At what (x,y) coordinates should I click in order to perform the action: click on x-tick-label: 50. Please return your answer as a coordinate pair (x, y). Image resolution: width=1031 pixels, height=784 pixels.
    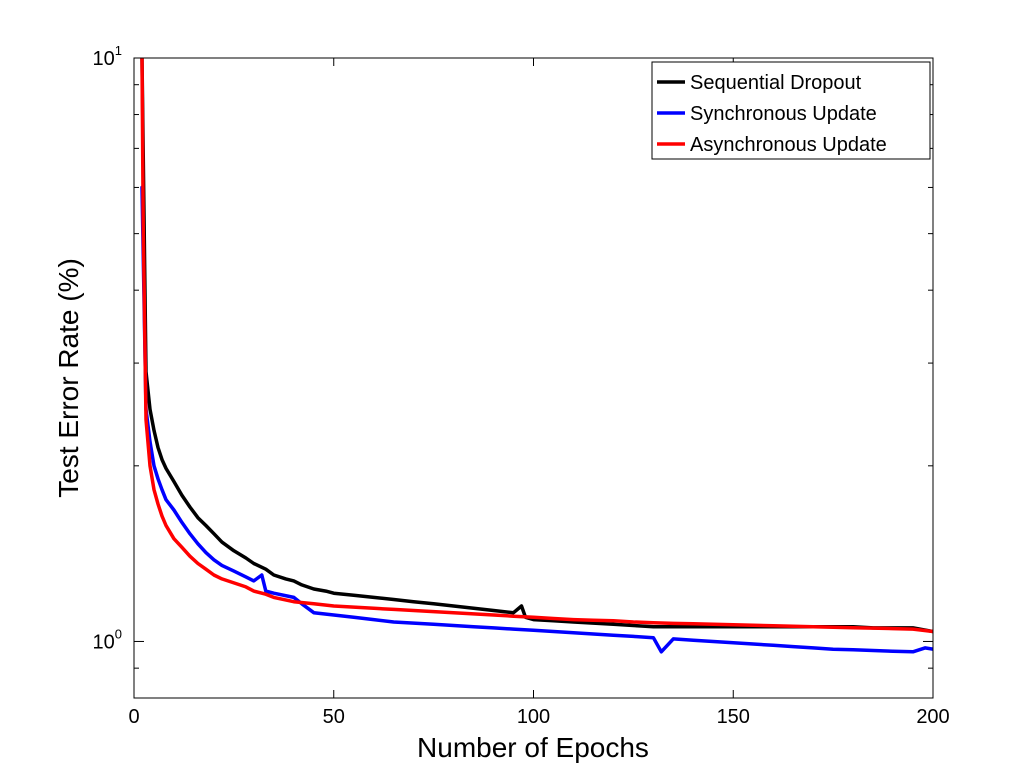
    Looking at the image, I should click on (334, 717).